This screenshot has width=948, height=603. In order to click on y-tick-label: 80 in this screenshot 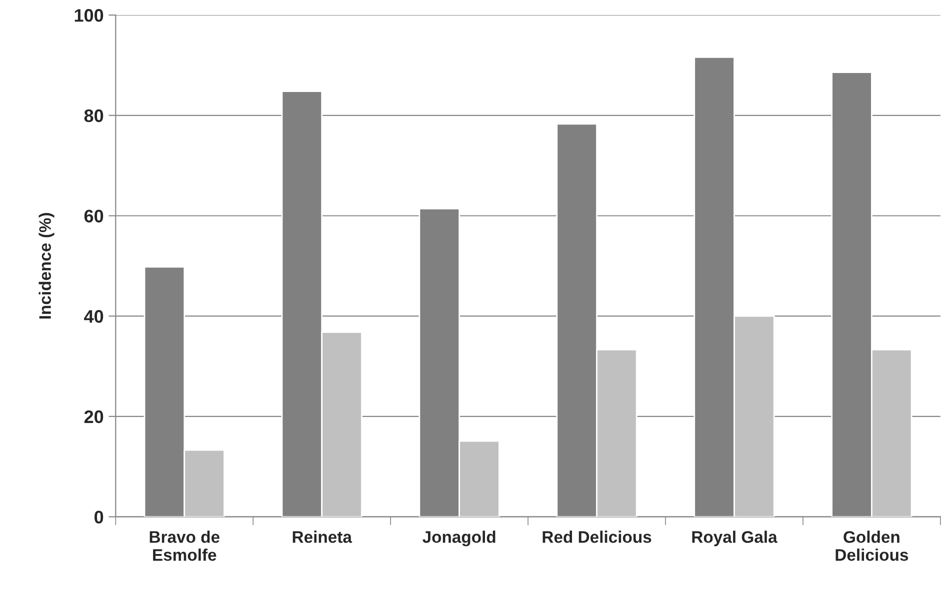, I will do `click(94, 115)`.